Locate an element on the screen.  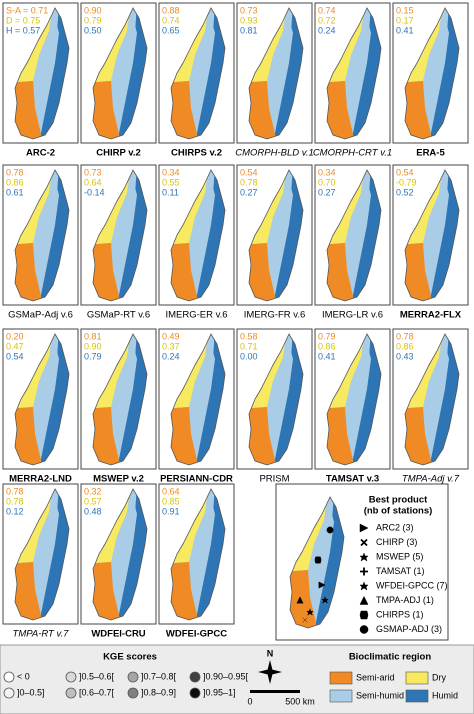
kge-score: 0.43 is located at coordinates (405, 356).